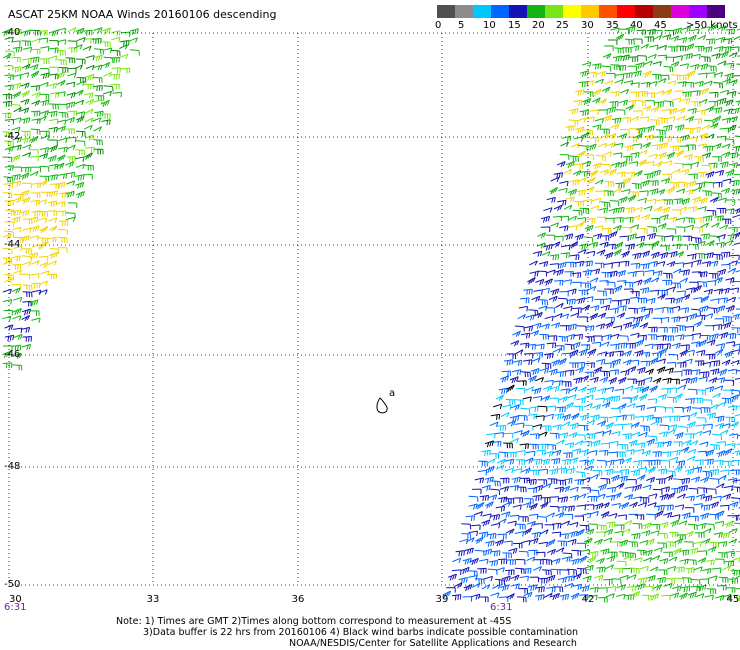 The image size is (740, 650). I want to click on x-tick-label: 30, so click(15, 599).